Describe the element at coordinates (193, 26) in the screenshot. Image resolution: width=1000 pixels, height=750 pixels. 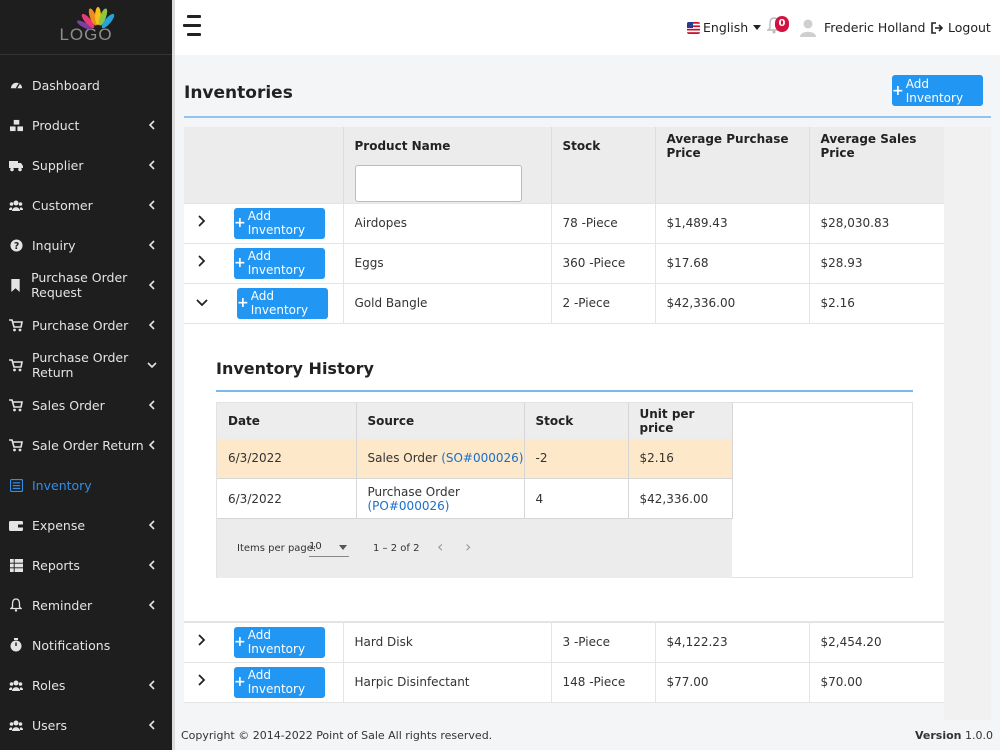
I see `menu-toggle-icon` at that location.